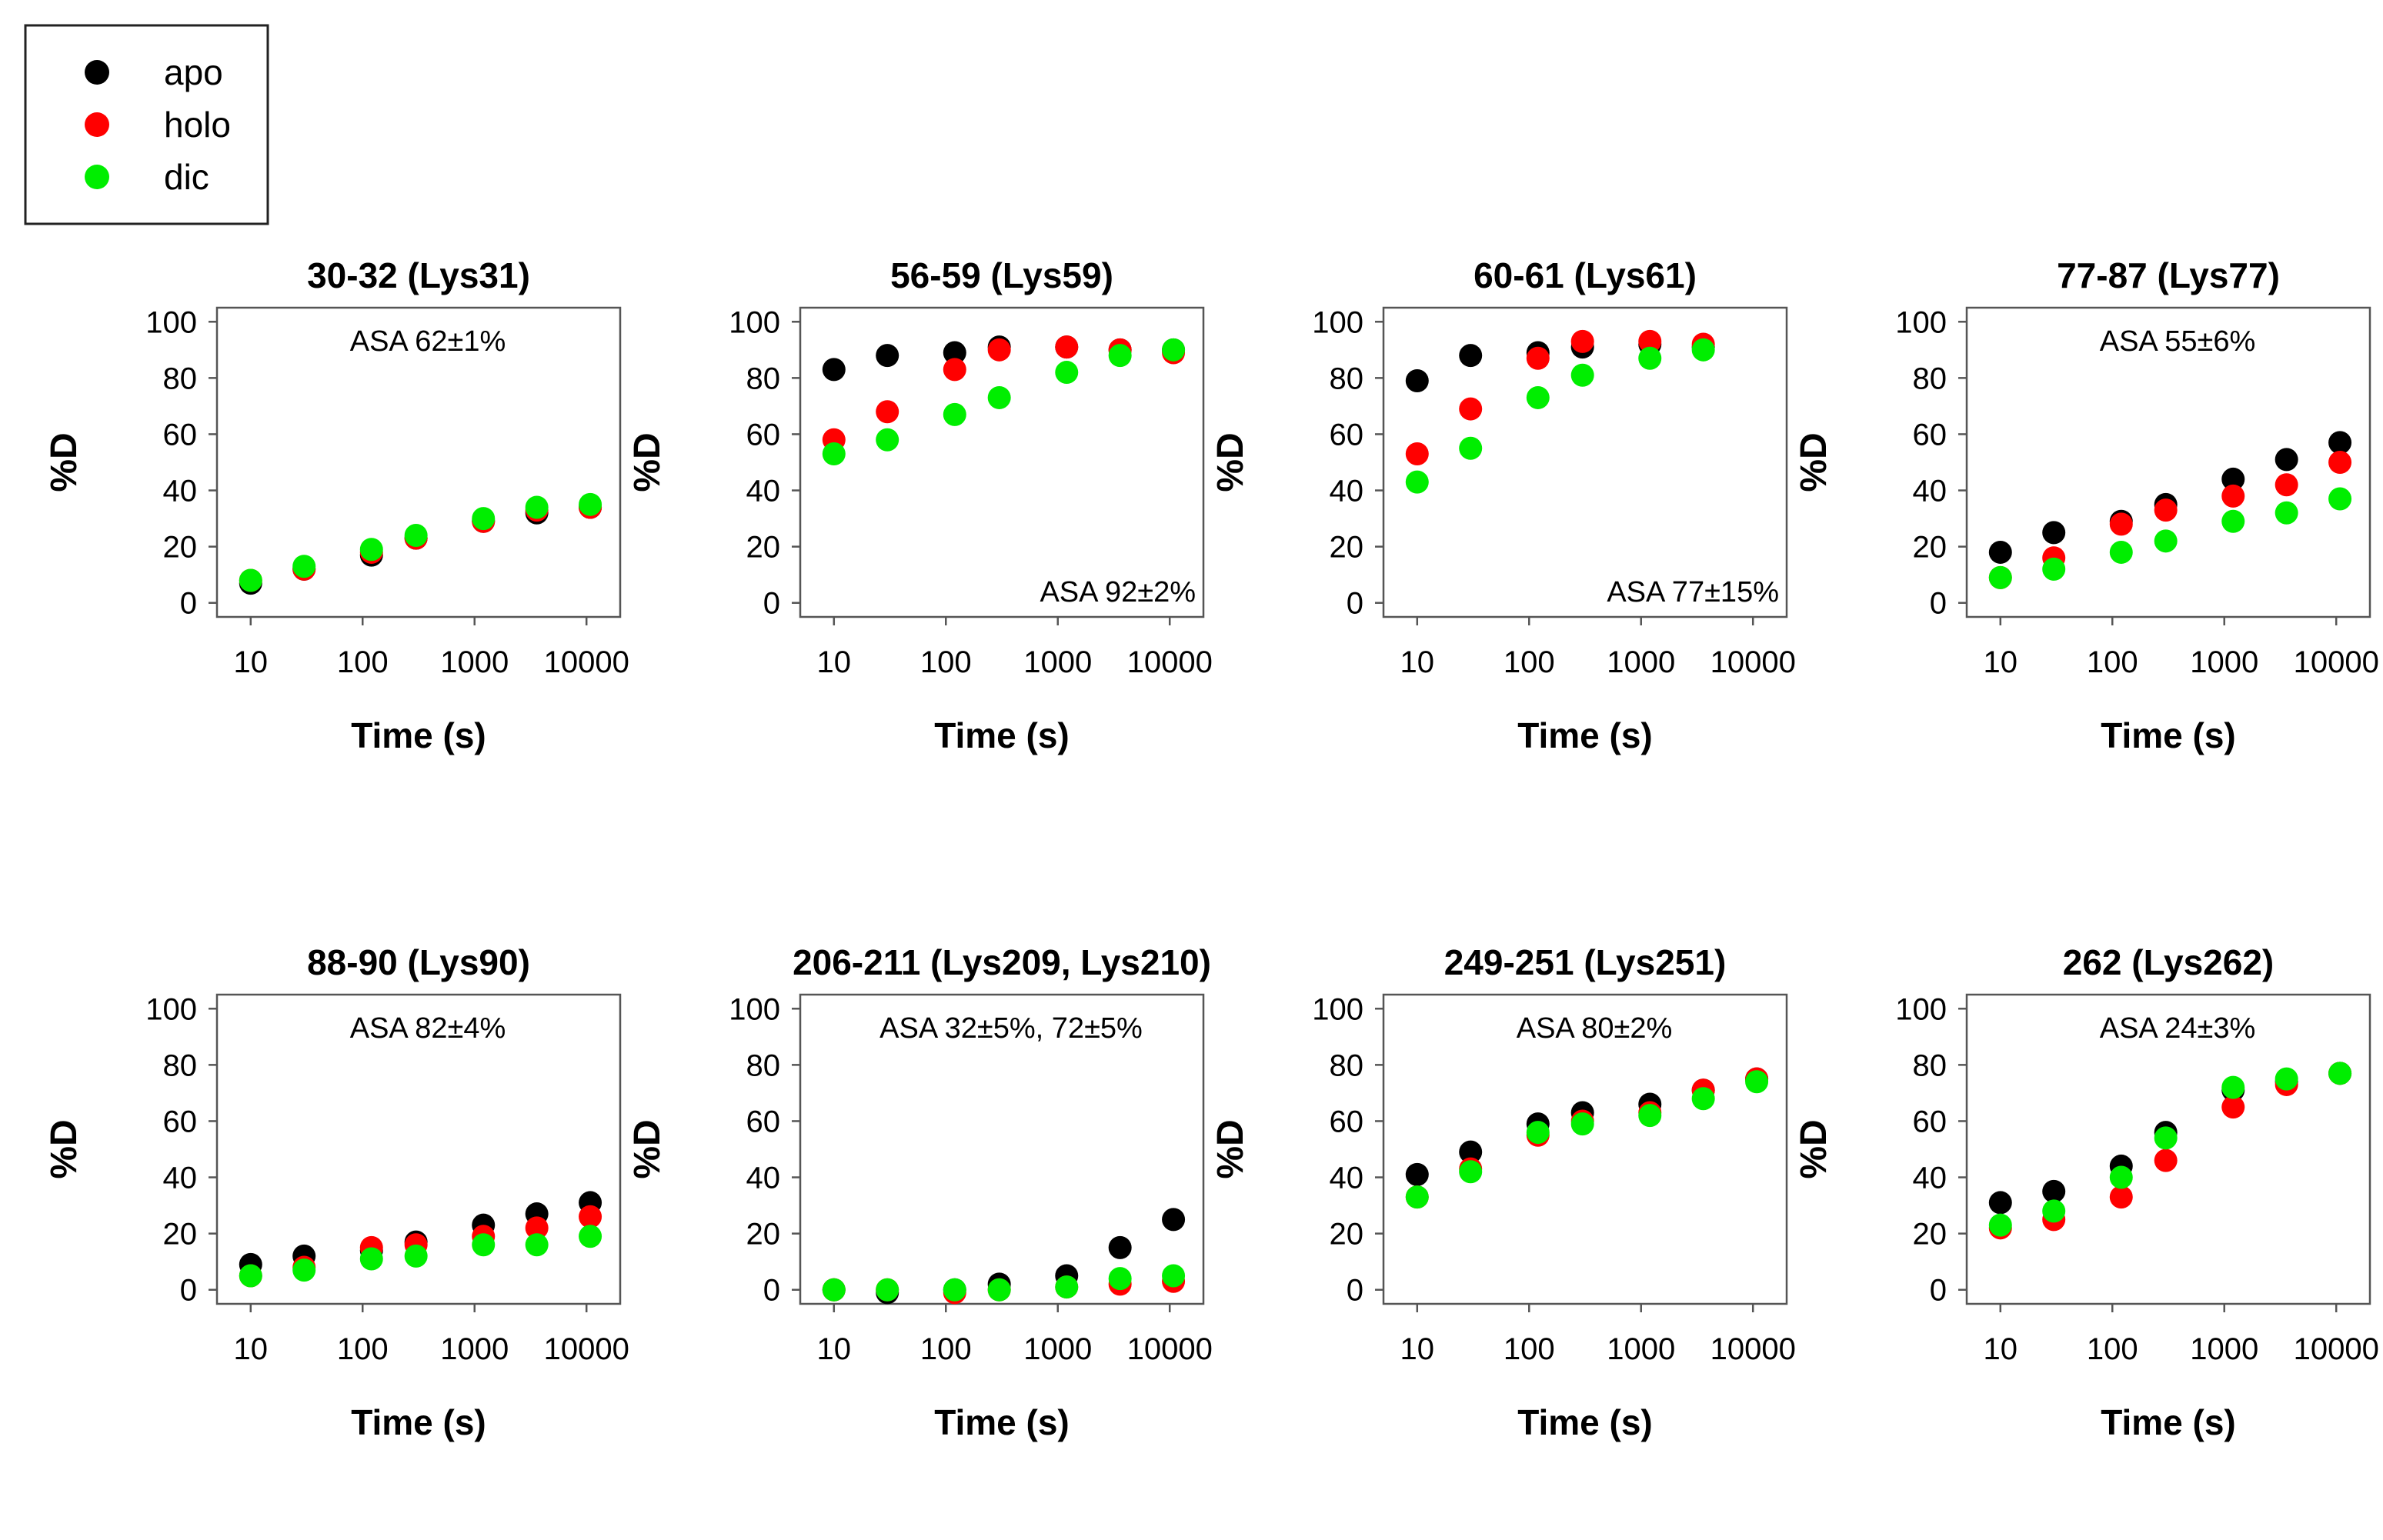 Image resolution: width=2383 pixels, height=1540 pixels. Describe the element at coordinates (2168, 962) in the screenshot. I see `chart-title: 262 (Lys262)` at that location.